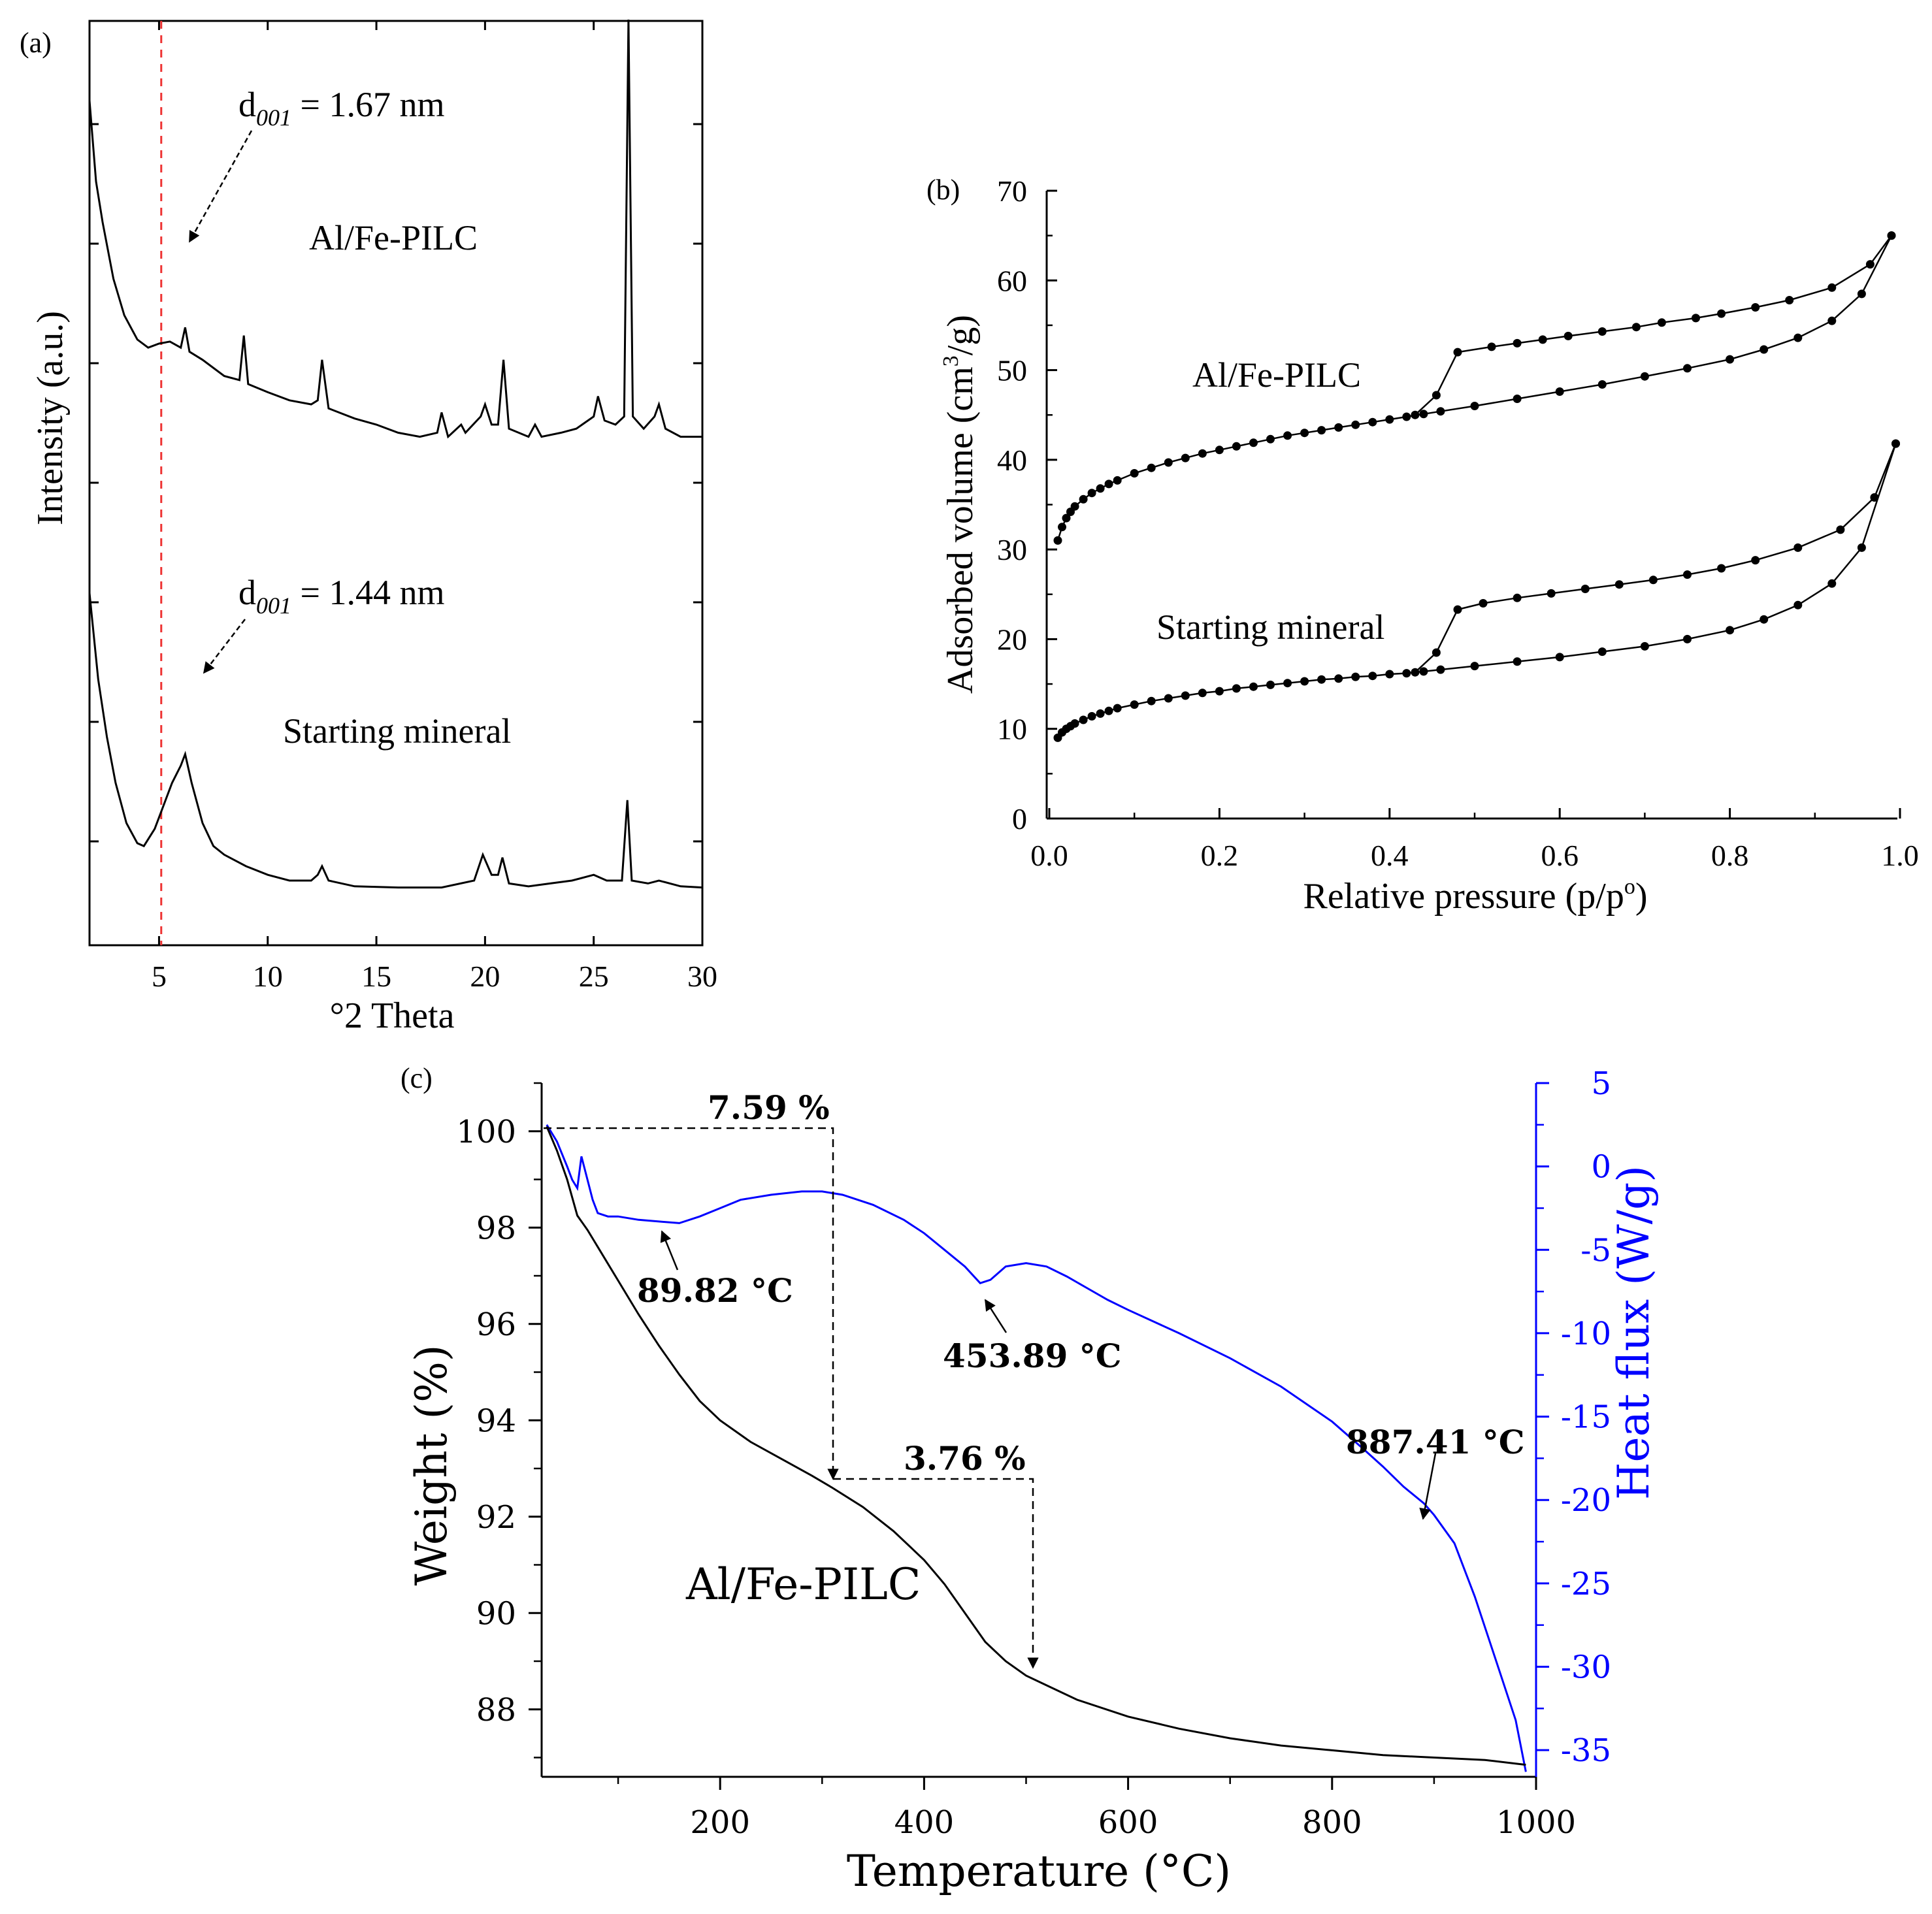 Image resolution: width=1932 pixels, height=1914 pixels. Describe the element at coordinates (990, 1398) in the screenshot. I see `panel-c-annotation-lines` at that location.